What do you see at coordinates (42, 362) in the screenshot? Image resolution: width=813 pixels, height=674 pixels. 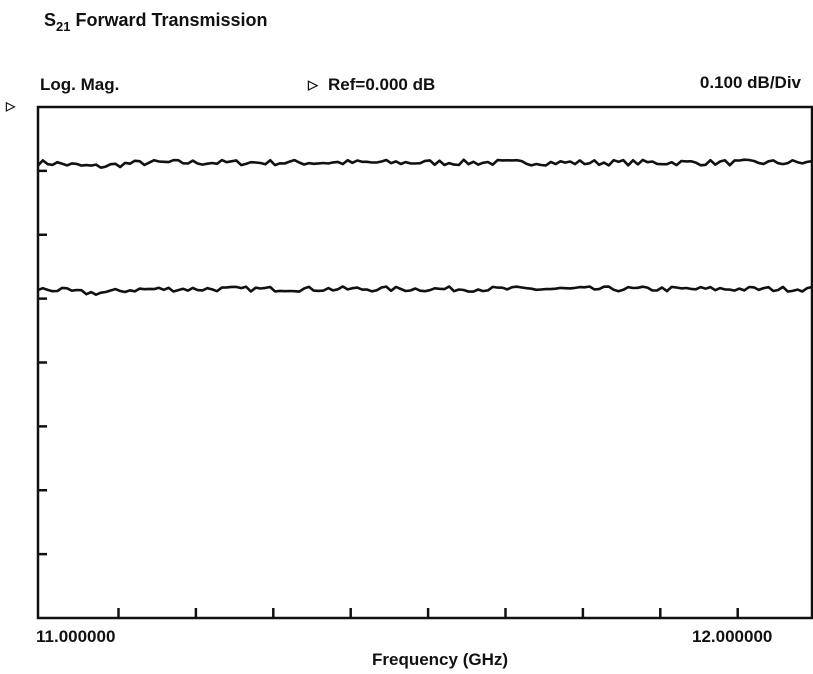 I see `y-ticks` at bounding box center [42, 362].